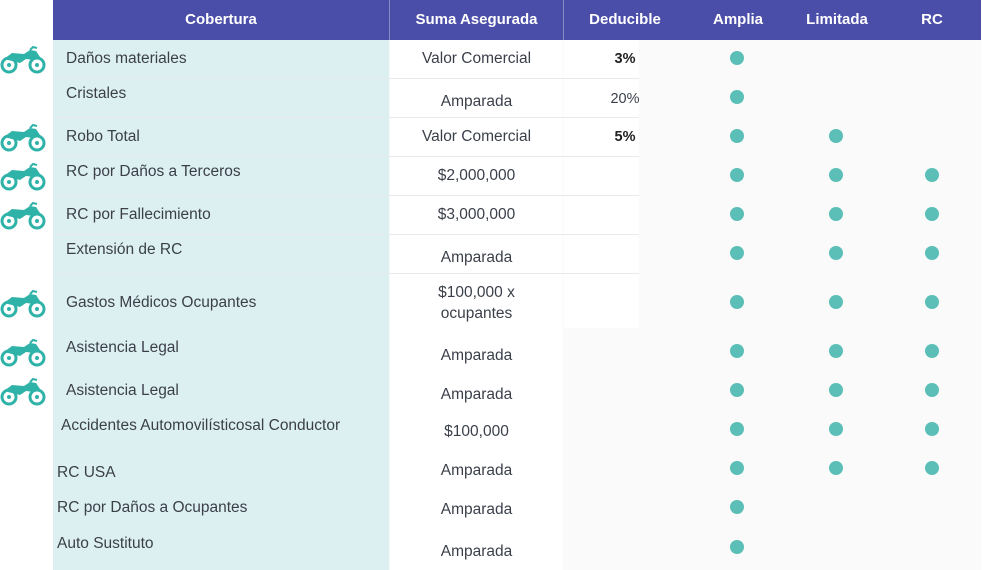 This screenshot has height=570, width=982. Describe the element at coordinates (737, 19) in the screenshot. I see `header-amplia: Amplia` at that location.